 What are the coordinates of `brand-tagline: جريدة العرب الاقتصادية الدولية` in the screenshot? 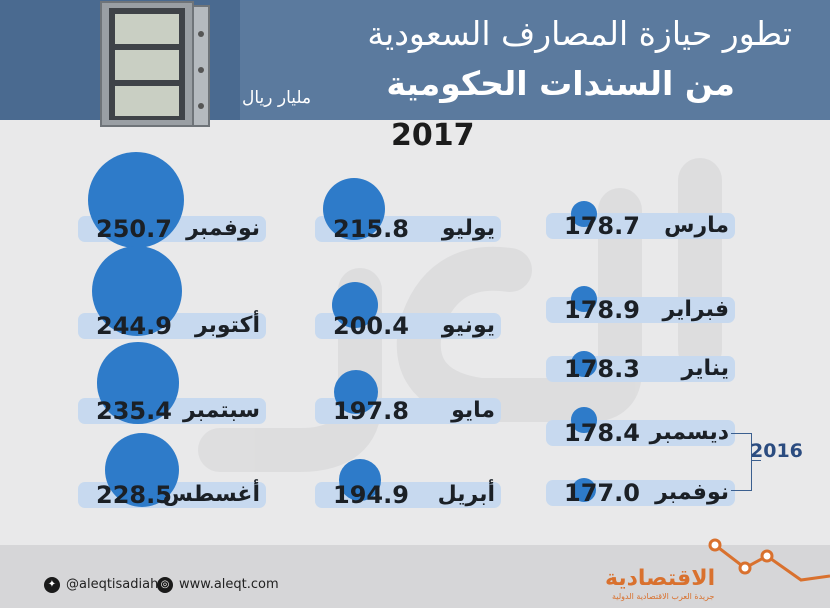 It's located at (663, 596).